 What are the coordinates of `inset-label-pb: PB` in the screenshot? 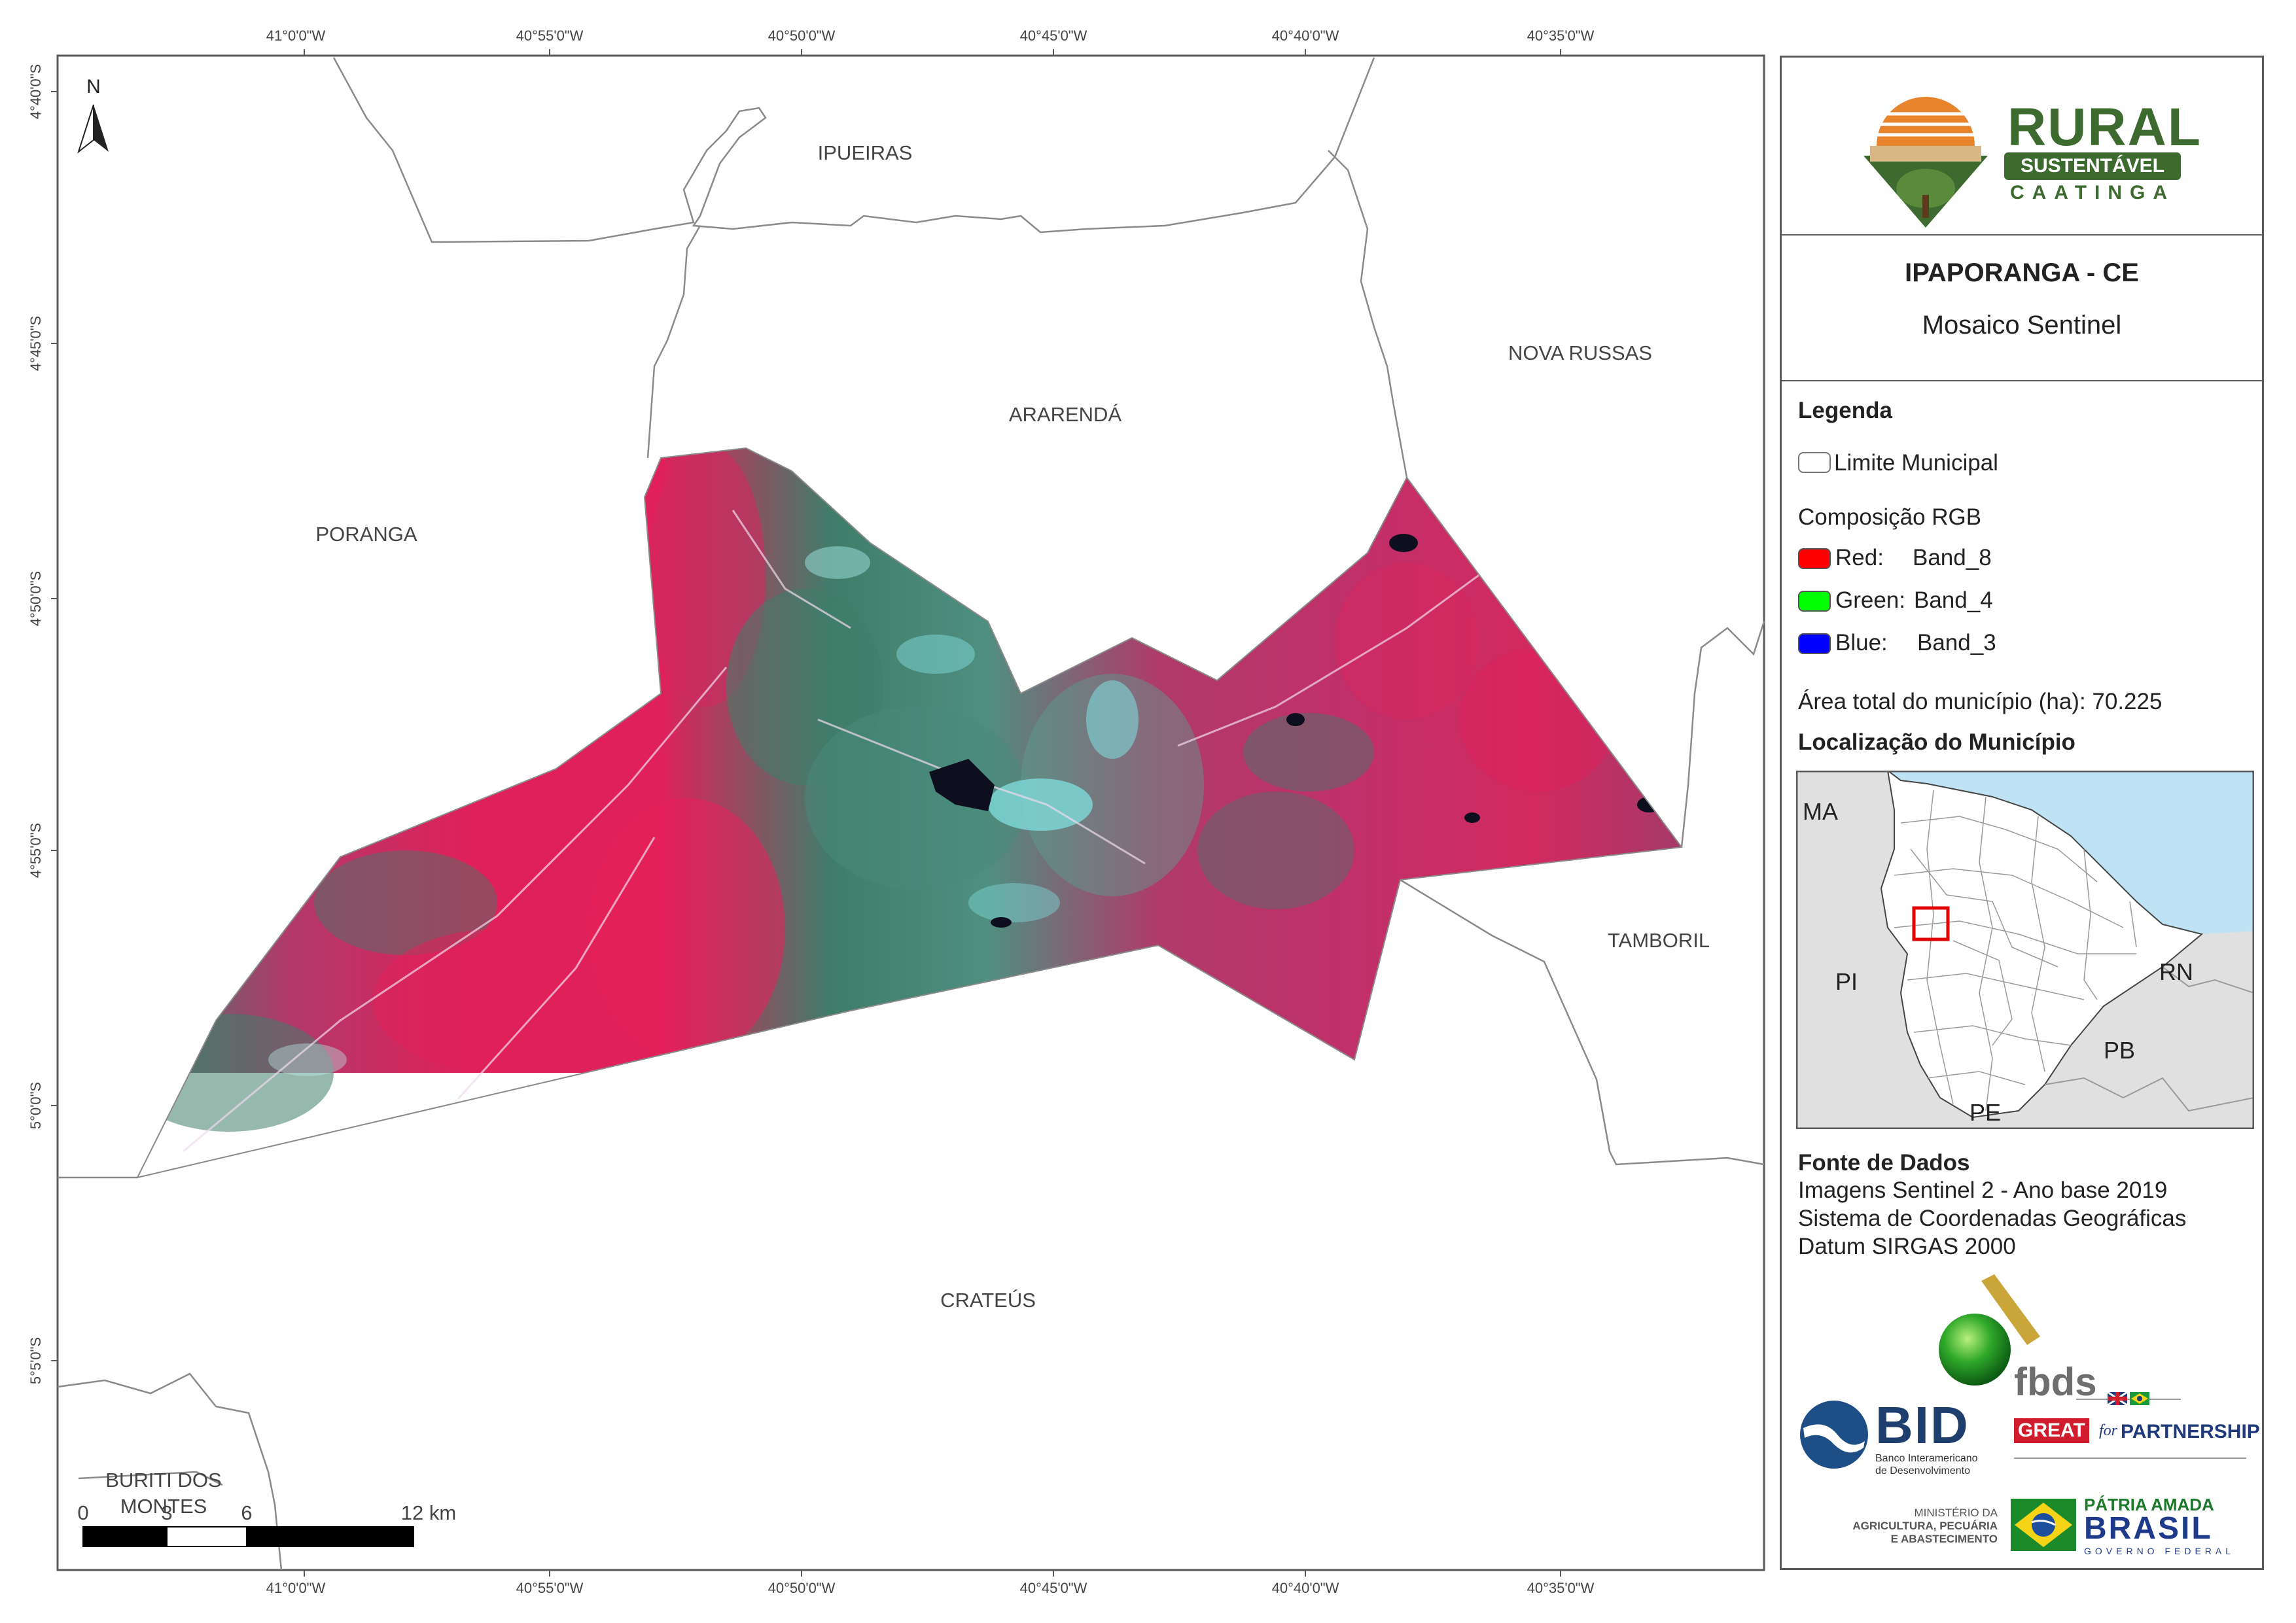 It's located at (2119, 1051).